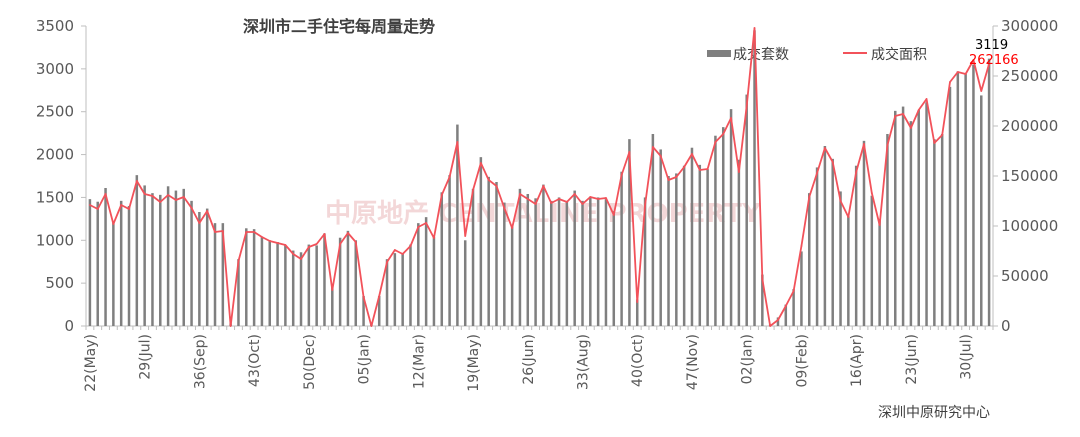  Describe the element at coordinates (991, 45) in the screenshot. I see `last-bar-callout: 3119` at that location.